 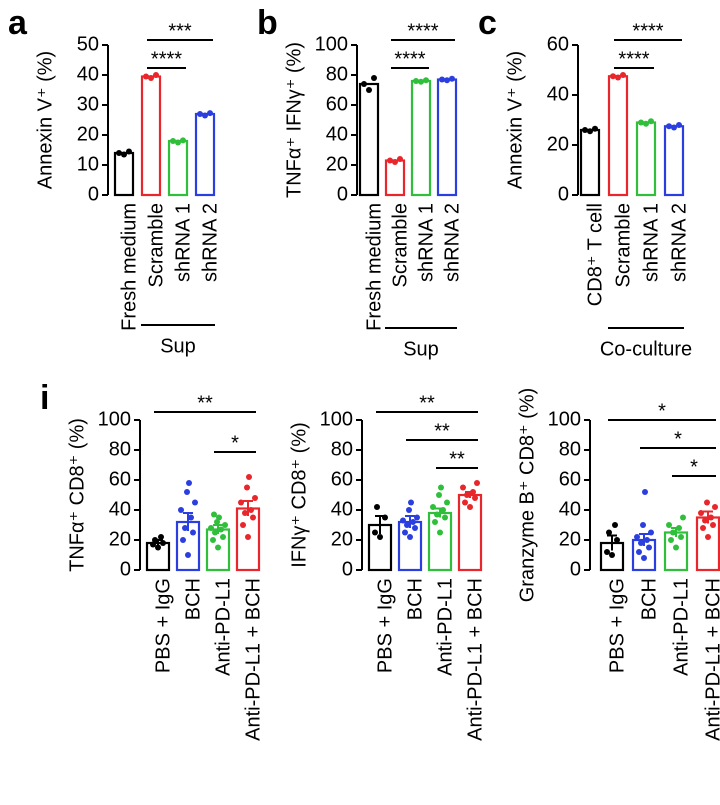 What do you see at coordinates (88, 104) in the screenshot?
I see `y-tick-label: 30` at bounding box center [88, 104].